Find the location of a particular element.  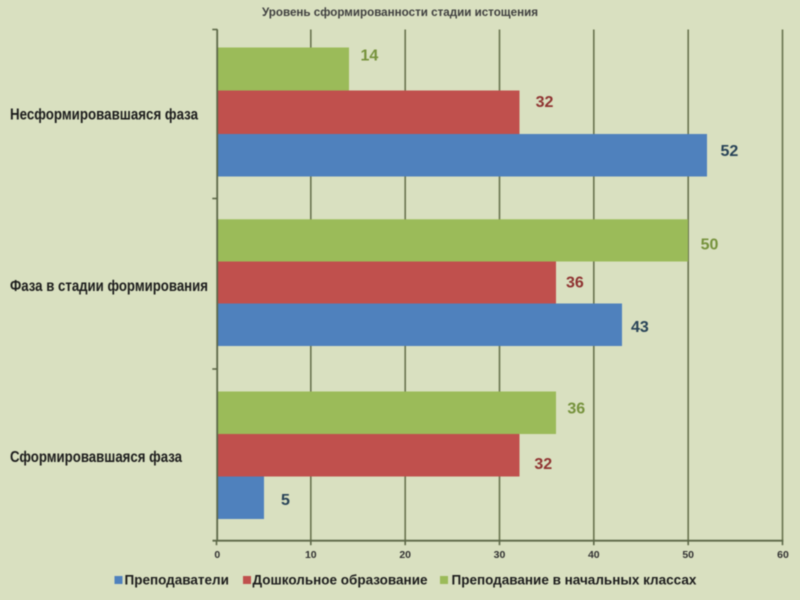

svg-text: 10 is located at coordinates (311, 555).